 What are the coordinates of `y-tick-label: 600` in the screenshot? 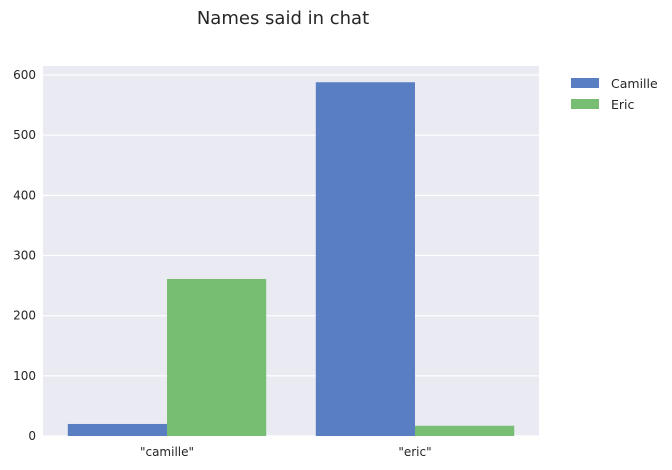 It's located at (24, 75).